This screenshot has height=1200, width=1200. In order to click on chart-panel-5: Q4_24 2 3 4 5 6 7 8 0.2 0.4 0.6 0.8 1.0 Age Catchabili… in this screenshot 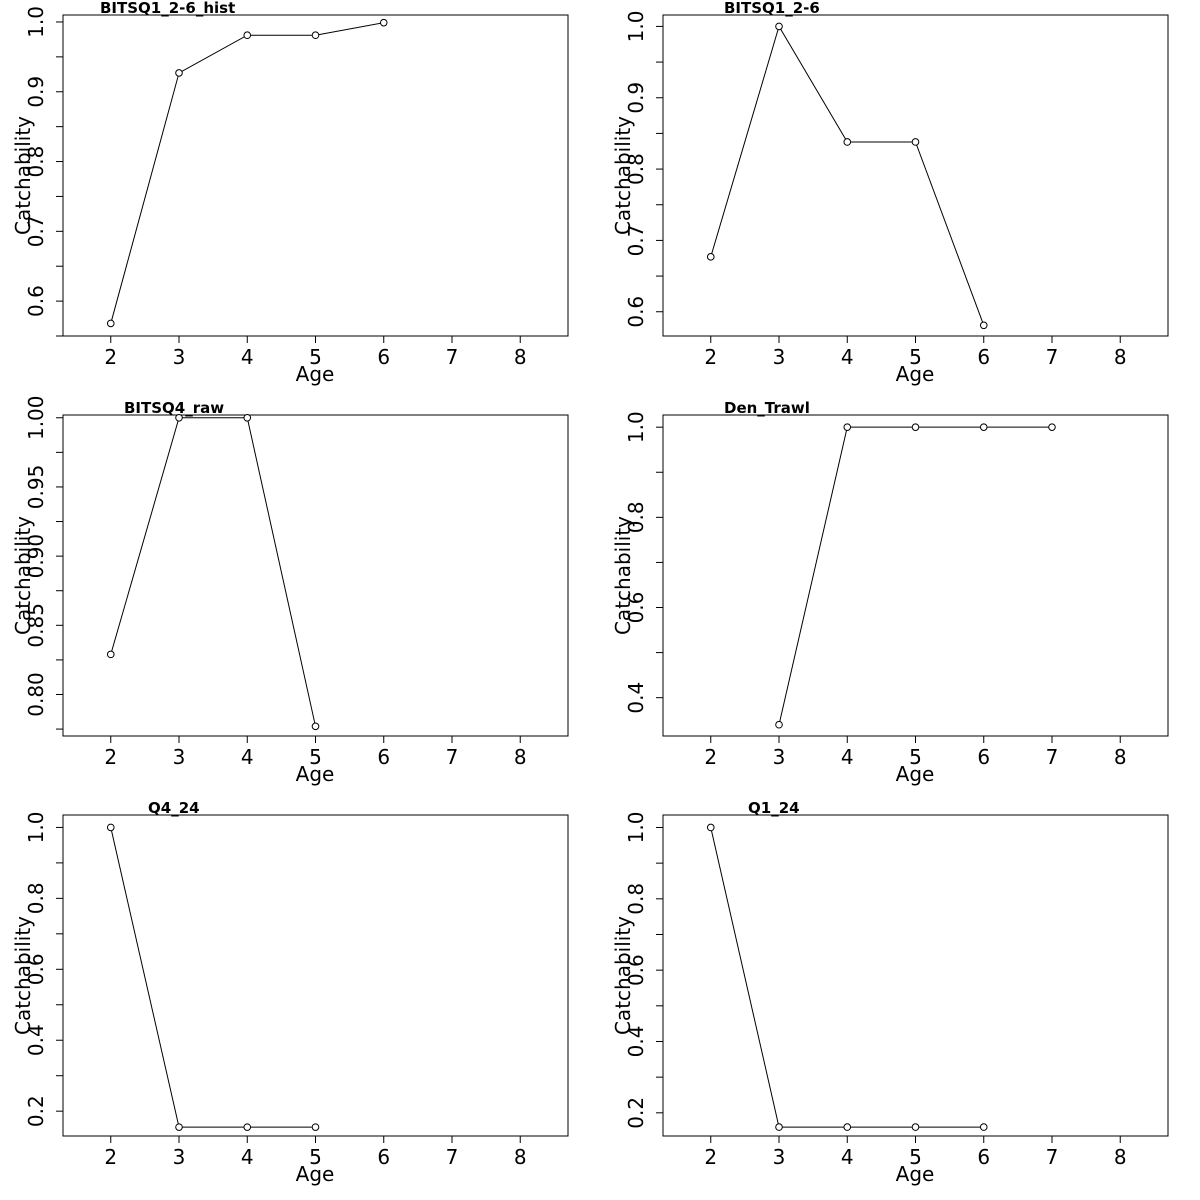, I will do `click(290, 992)`.